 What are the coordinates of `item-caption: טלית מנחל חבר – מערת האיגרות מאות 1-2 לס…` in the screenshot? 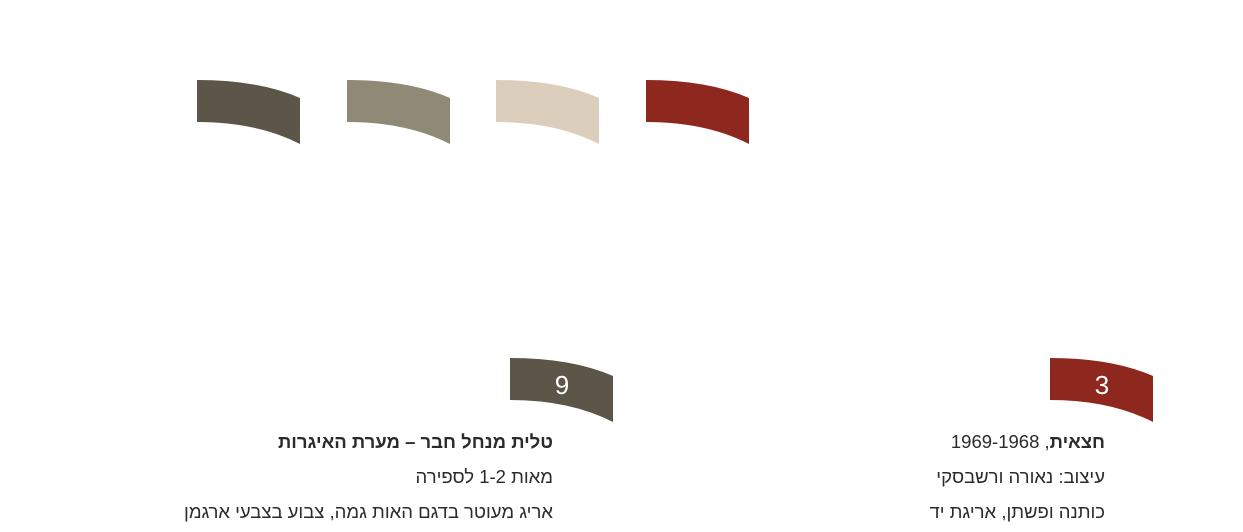 It's located at (368, 476).